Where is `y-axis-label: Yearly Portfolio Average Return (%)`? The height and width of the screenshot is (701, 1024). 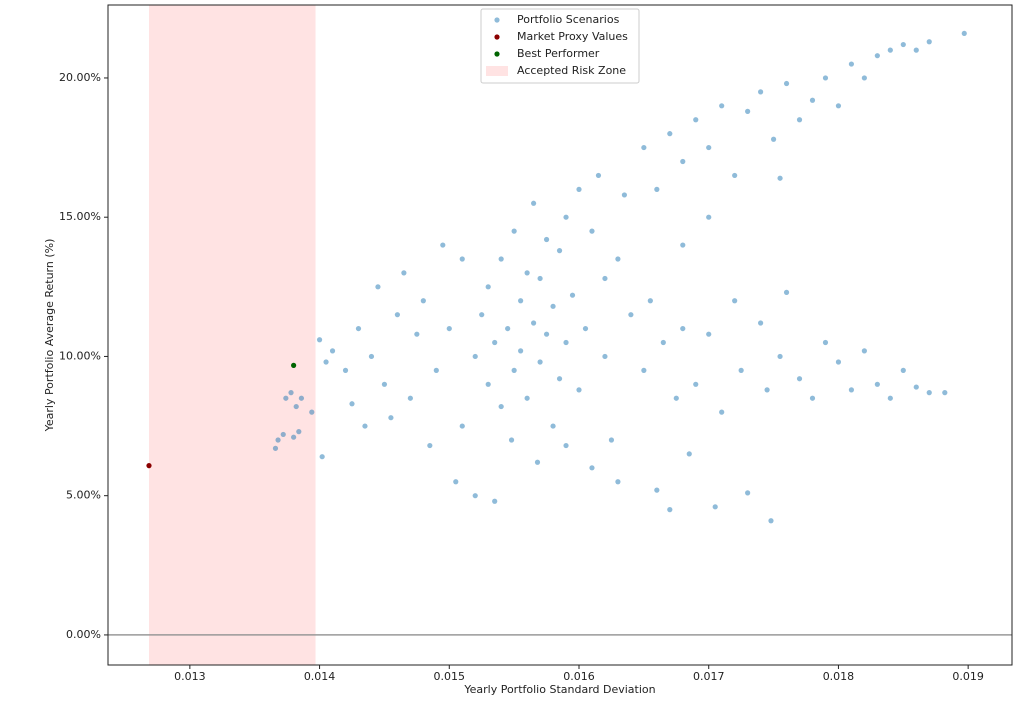
y-axis-label: Yearly Portfolio Average Return (%) is located at coordinates (49, 336).